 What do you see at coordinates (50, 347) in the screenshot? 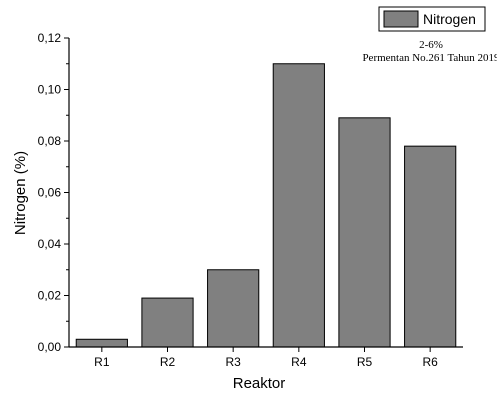
I see `y-tick-label: 0,00` at bounding box center [50, 347].